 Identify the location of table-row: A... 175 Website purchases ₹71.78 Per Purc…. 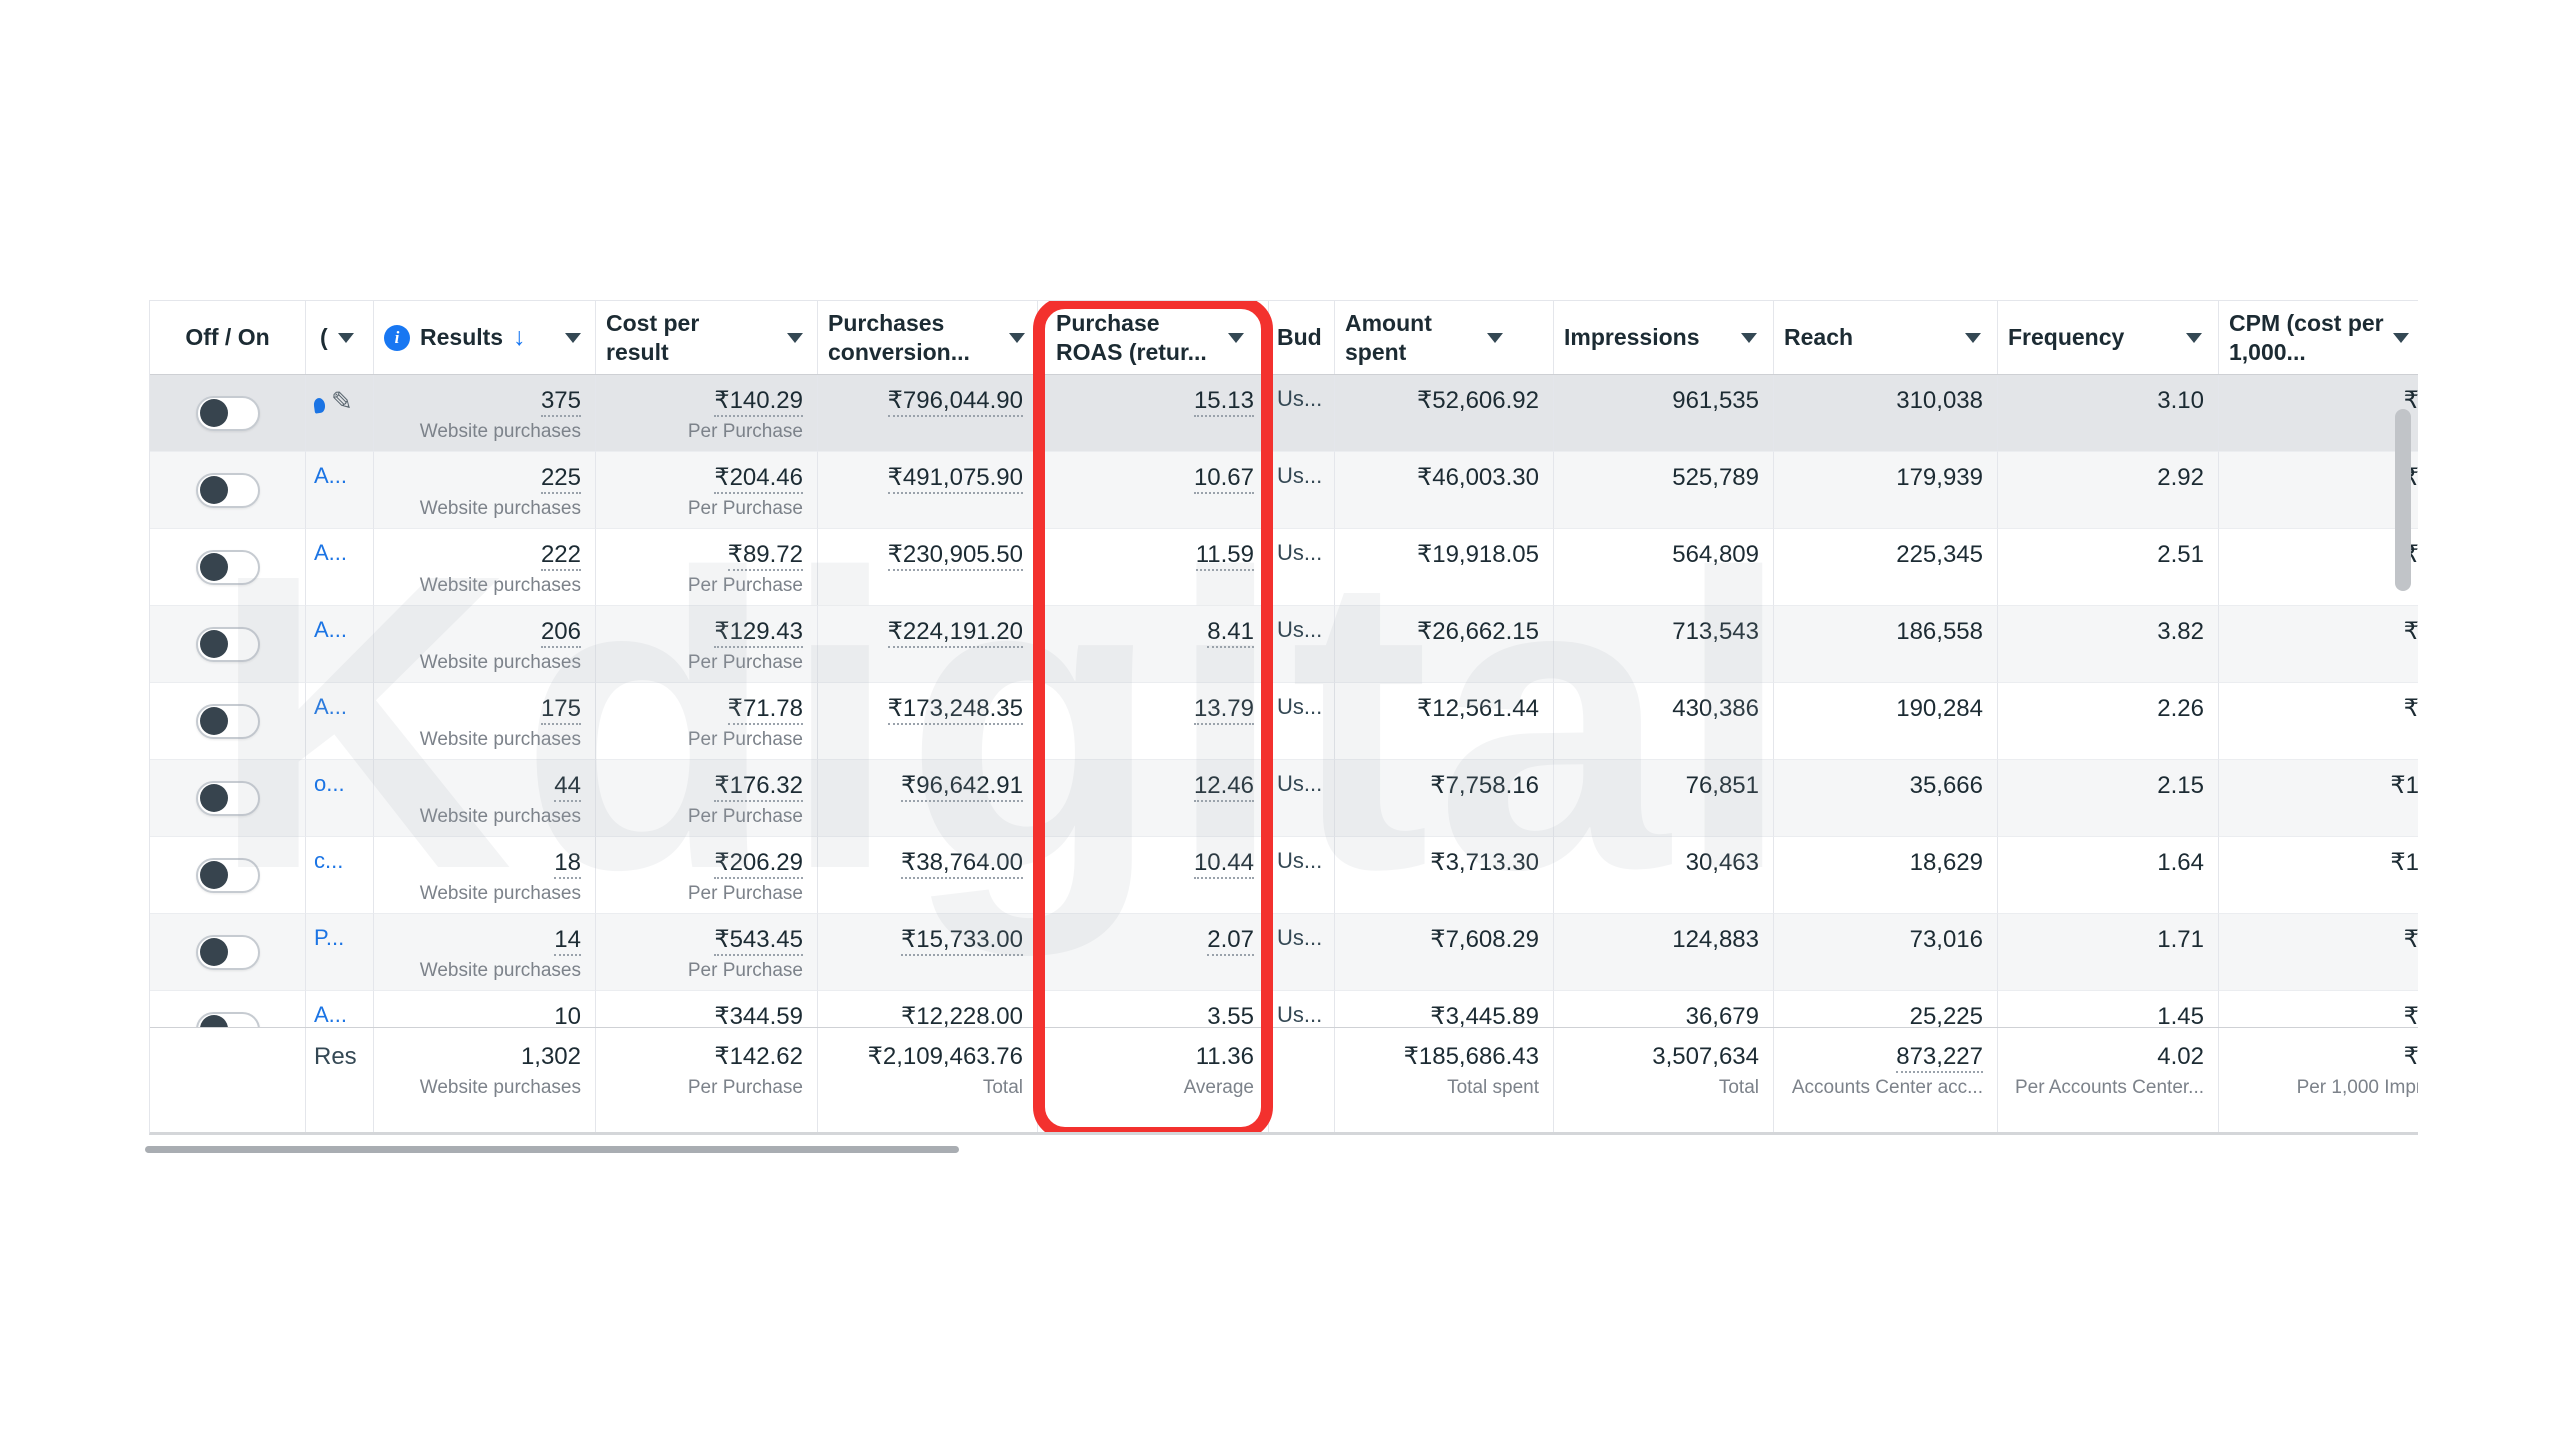
(1284, 721).